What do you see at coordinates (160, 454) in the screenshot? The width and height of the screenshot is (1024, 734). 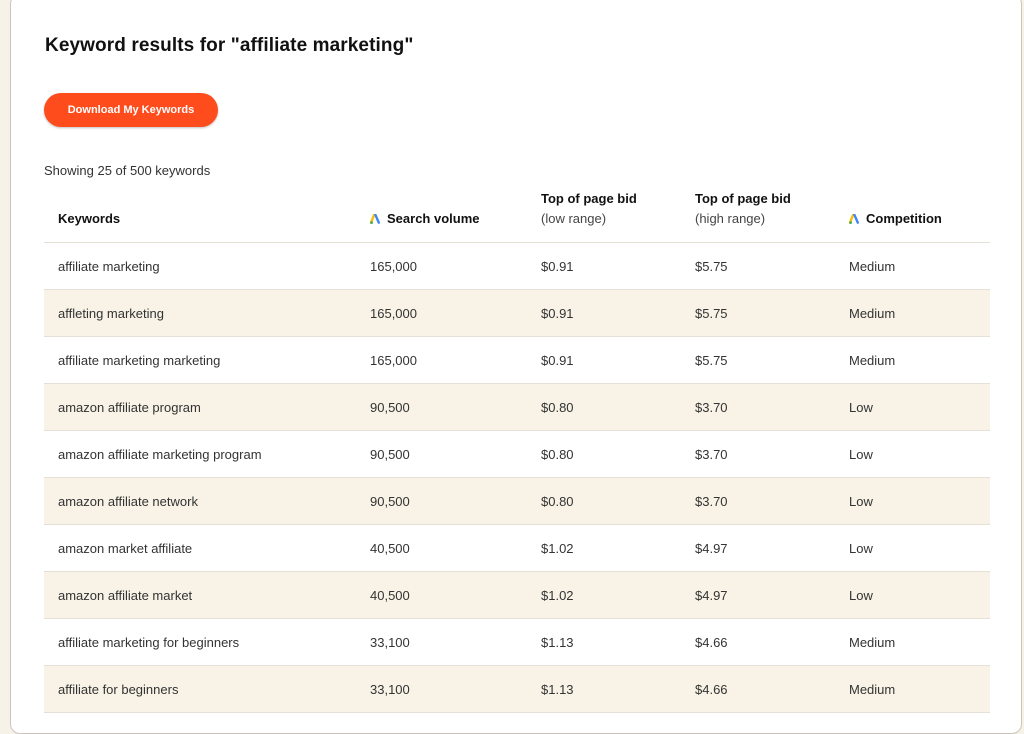 I see `keyword-cell: amazon affiliate marketing program` at bounding box center [160, 454].